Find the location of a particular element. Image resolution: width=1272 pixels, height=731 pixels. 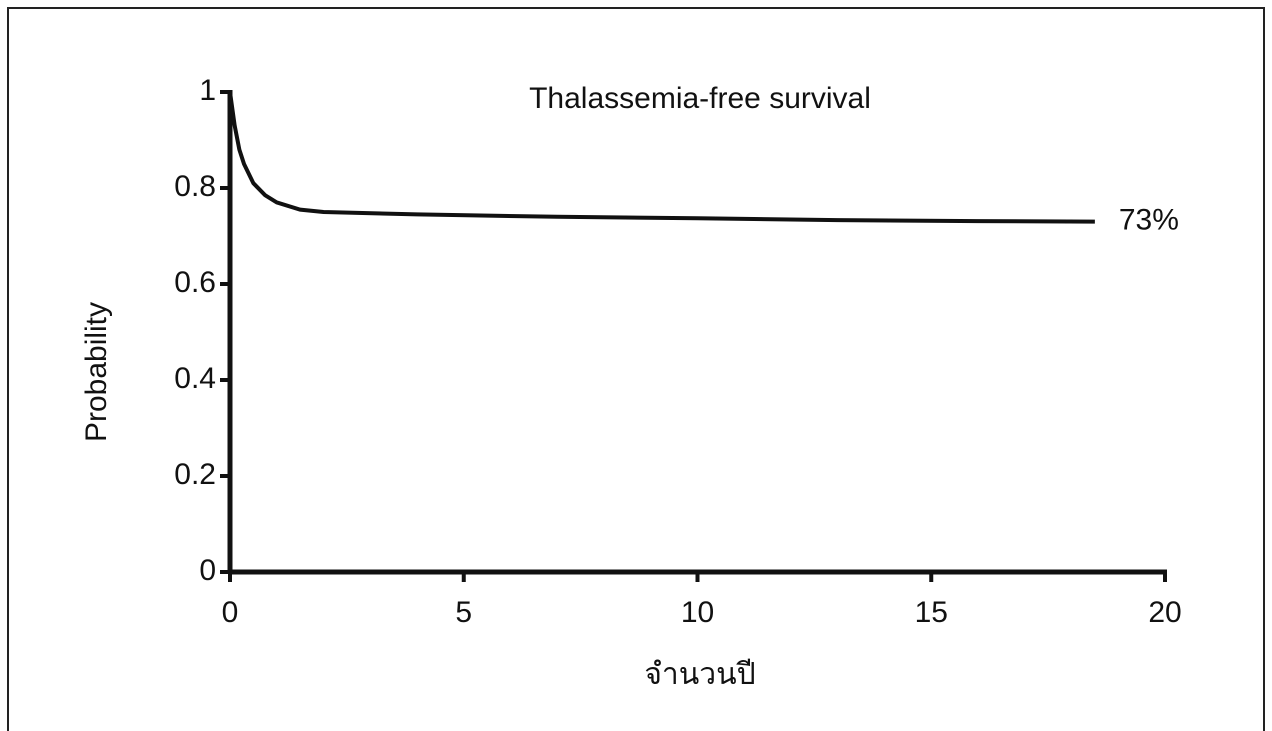

y-tick-label: 0.4 is located at coordinates (195, 378).